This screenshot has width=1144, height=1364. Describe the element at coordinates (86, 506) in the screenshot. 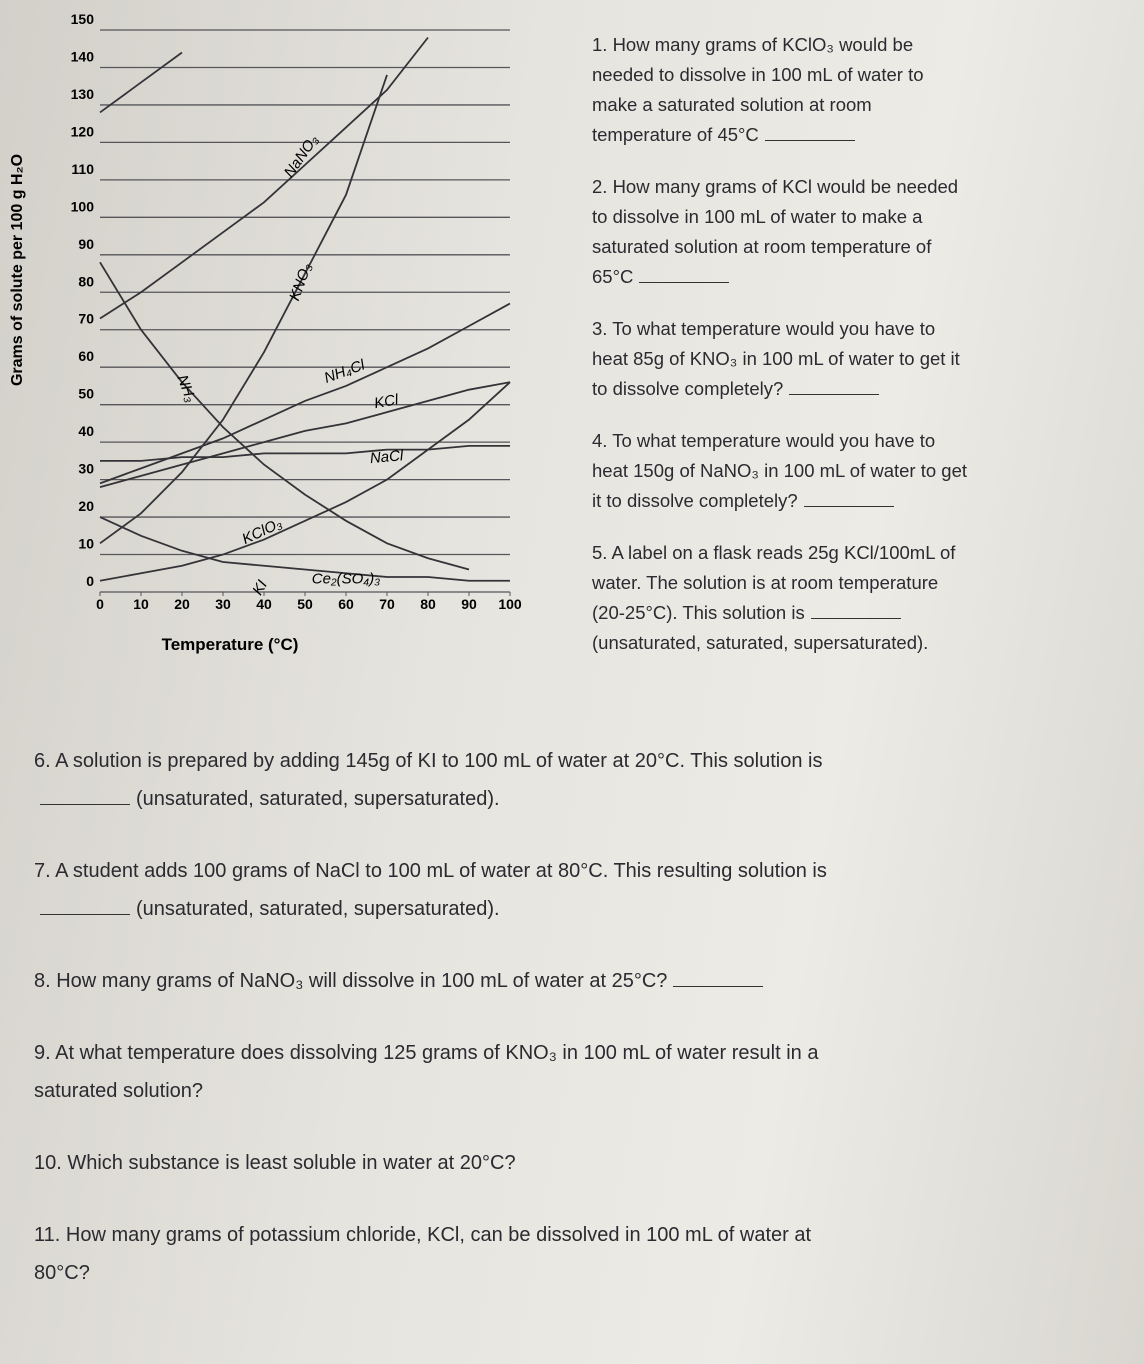

I see `y-tick-label: 20` at that location.